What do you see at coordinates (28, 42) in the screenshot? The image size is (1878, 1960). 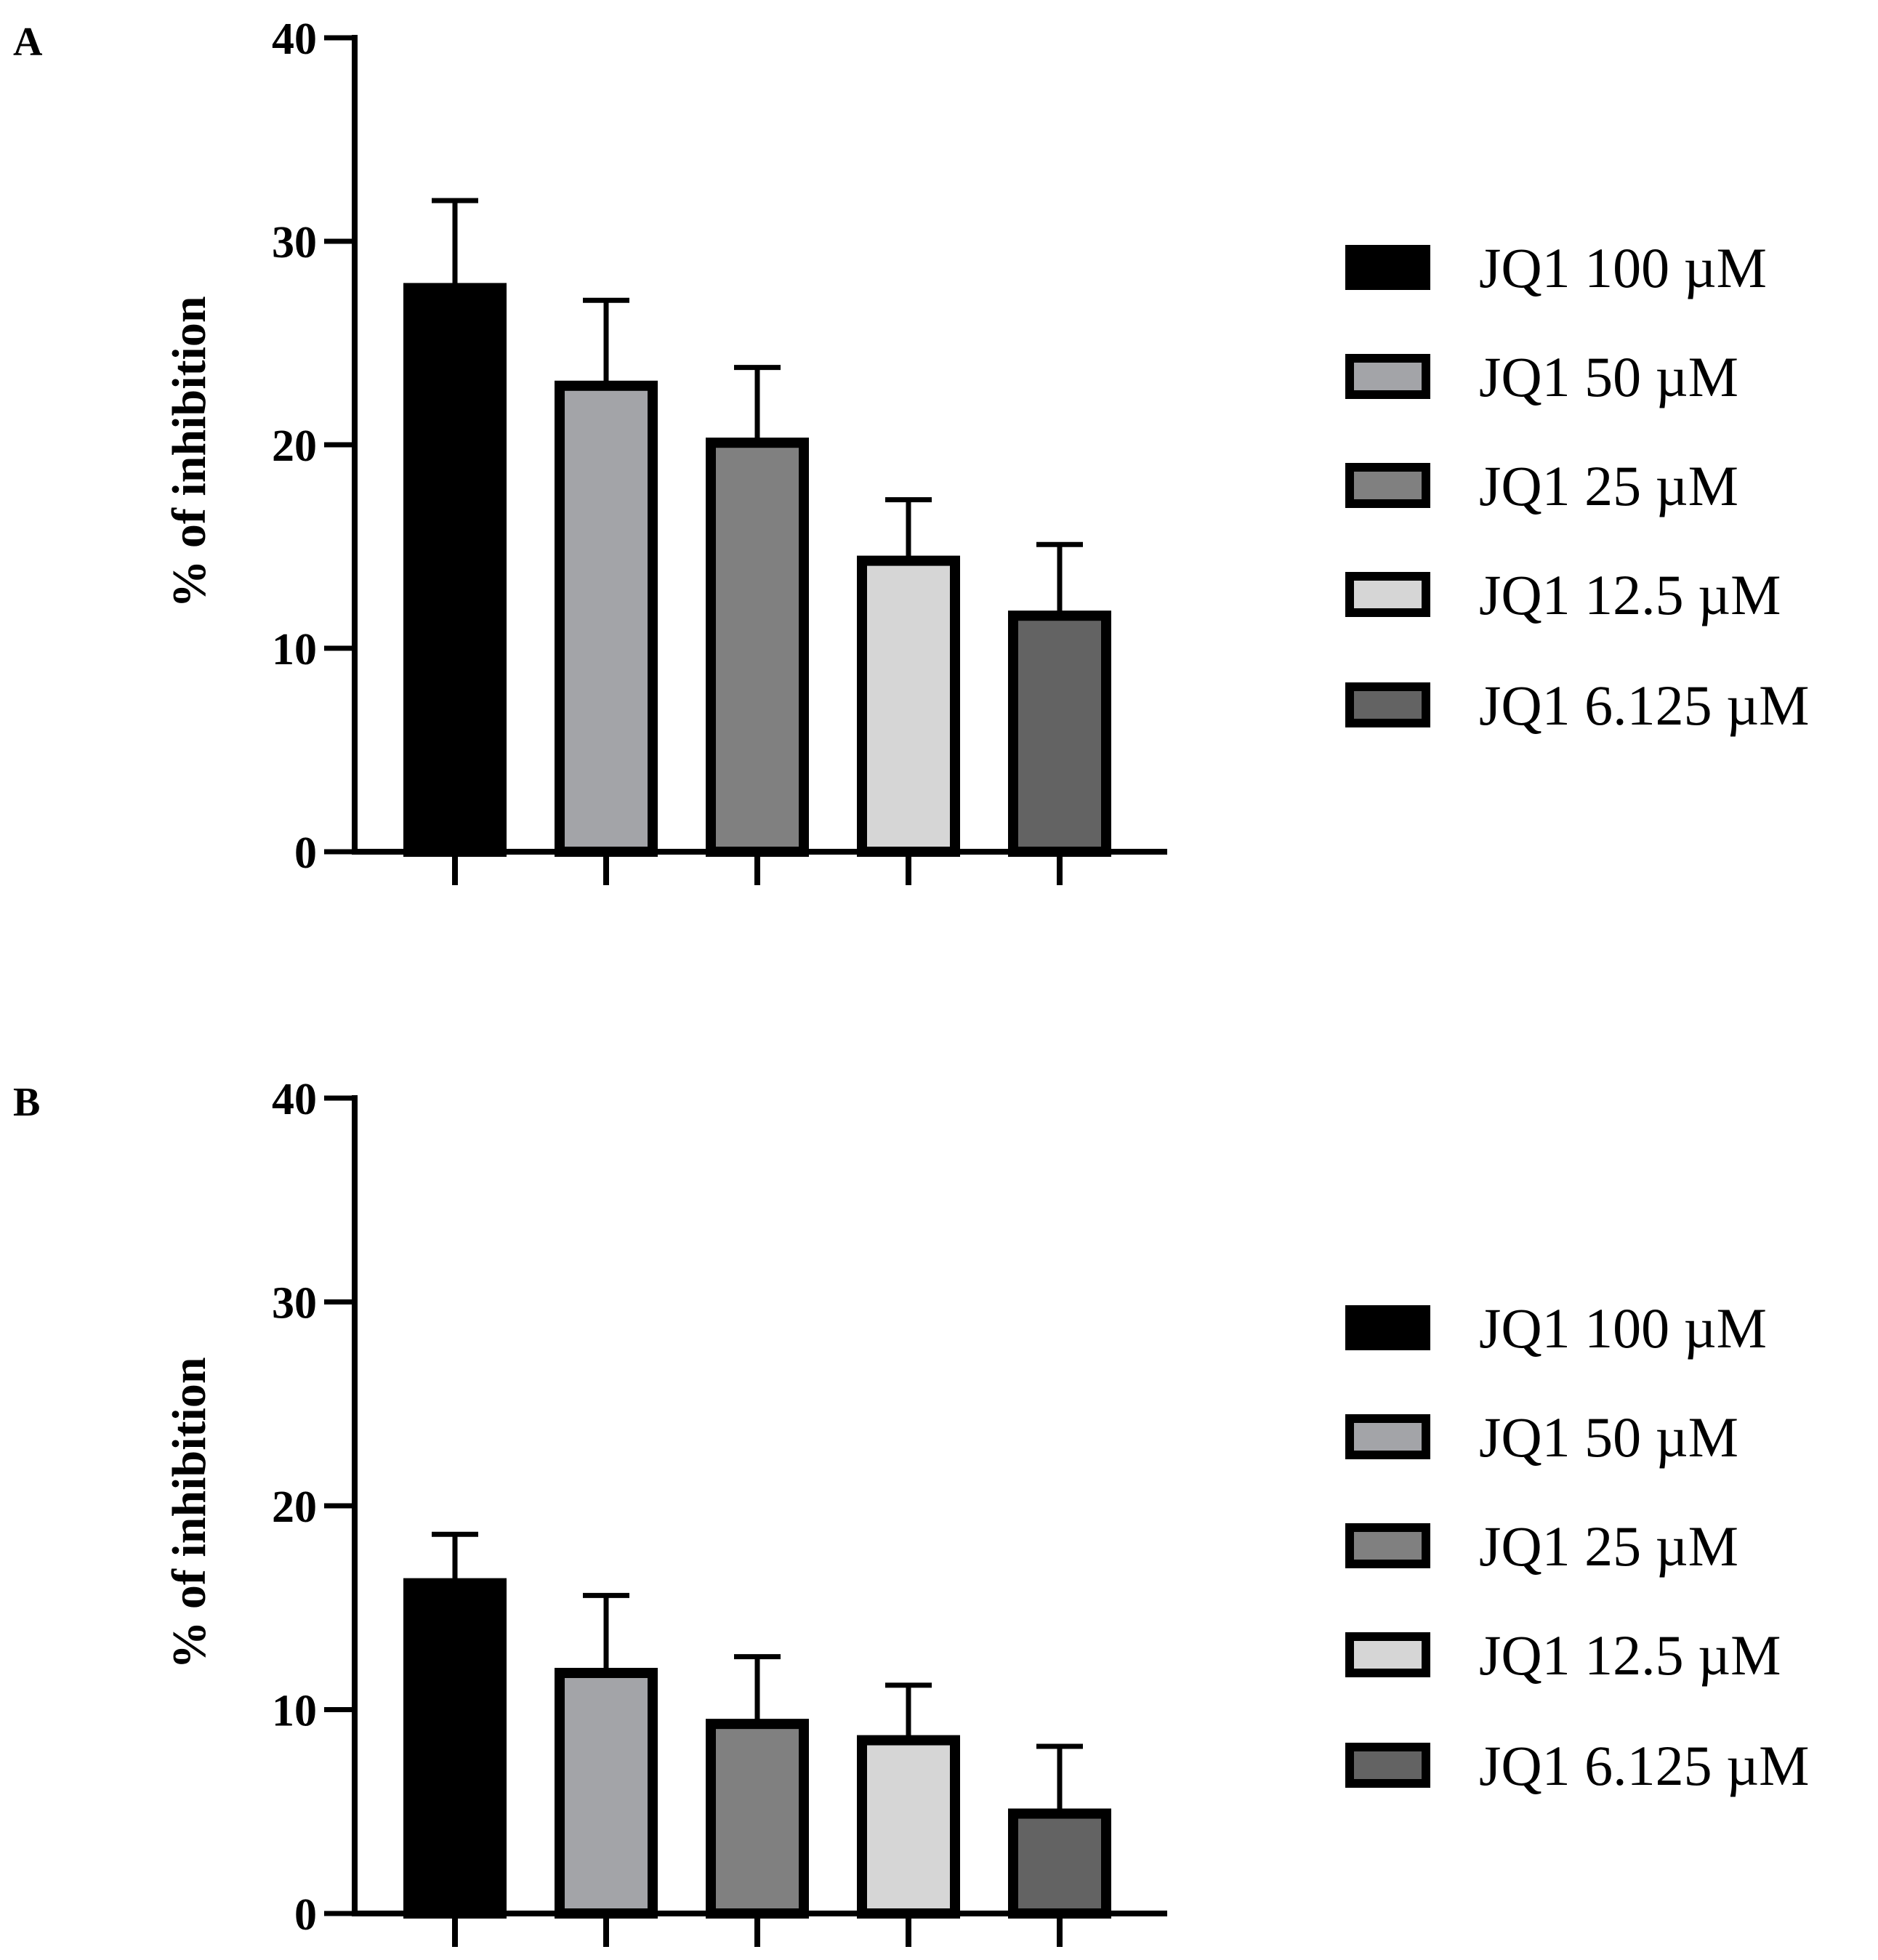 I see `panel-label: A` at bounding box center [28, 42].